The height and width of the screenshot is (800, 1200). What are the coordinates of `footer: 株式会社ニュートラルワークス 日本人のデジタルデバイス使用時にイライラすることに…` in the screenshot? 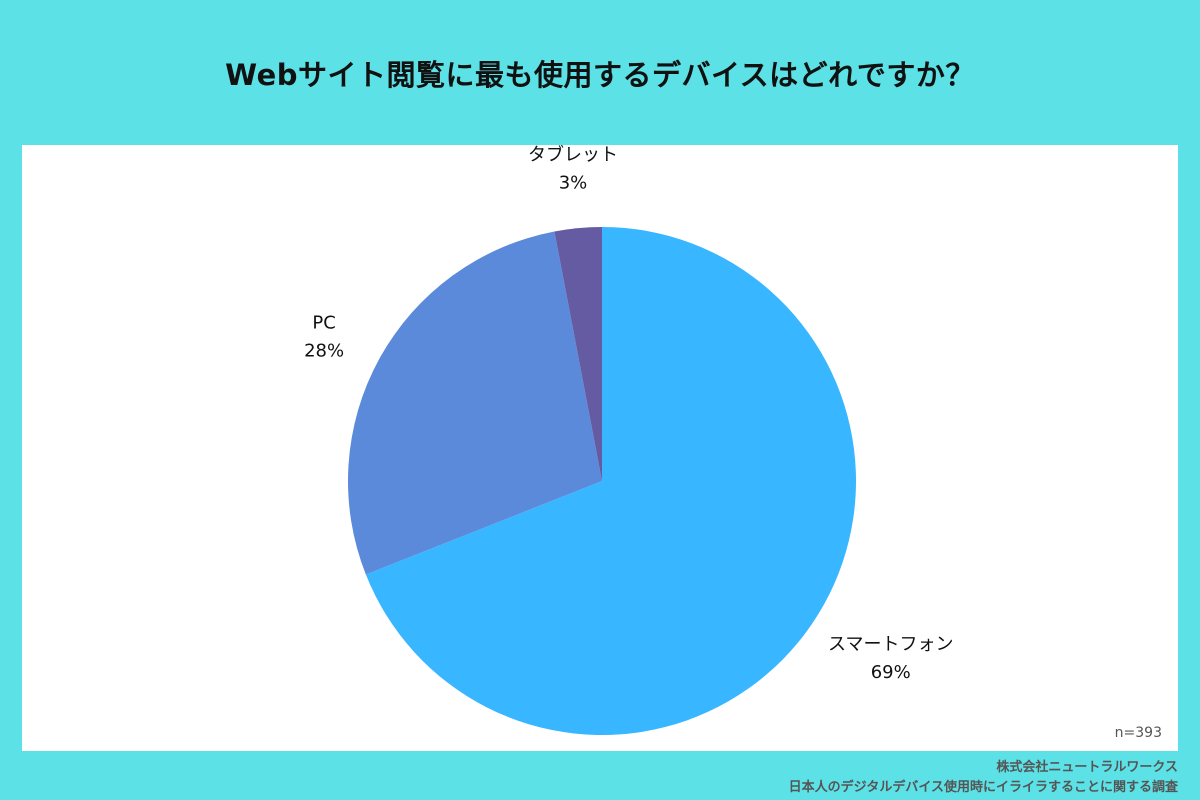 It's located at (983, 778).